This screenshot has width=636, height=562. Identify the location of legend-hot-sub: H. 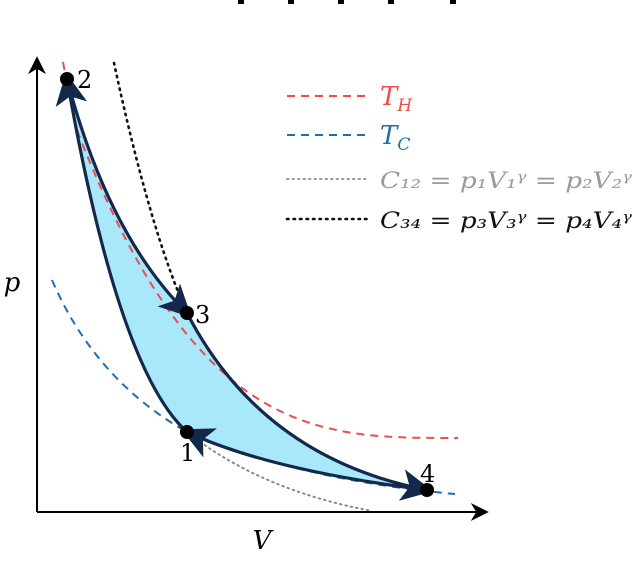
(404, 106).